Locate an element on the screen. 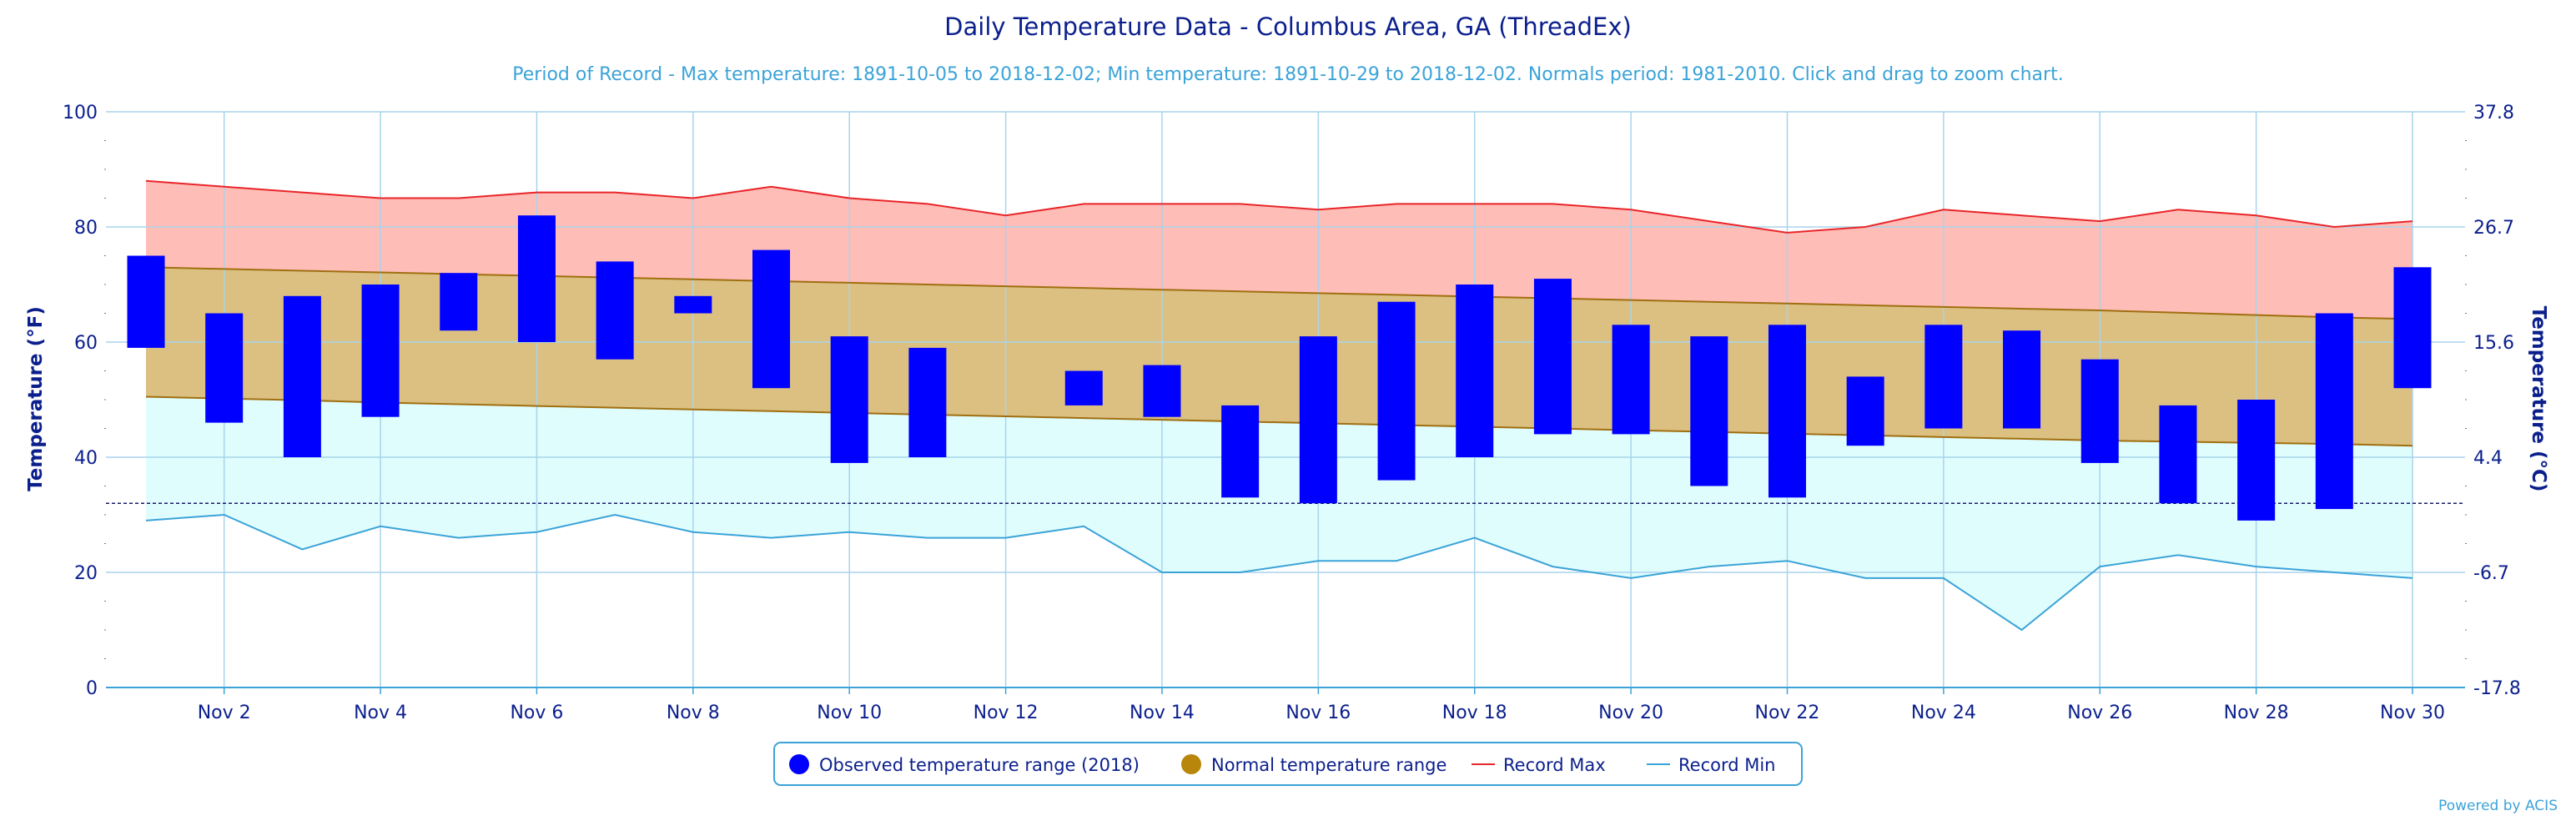  x-tick-label: Nov 4 is located at coordinates (380, 713).